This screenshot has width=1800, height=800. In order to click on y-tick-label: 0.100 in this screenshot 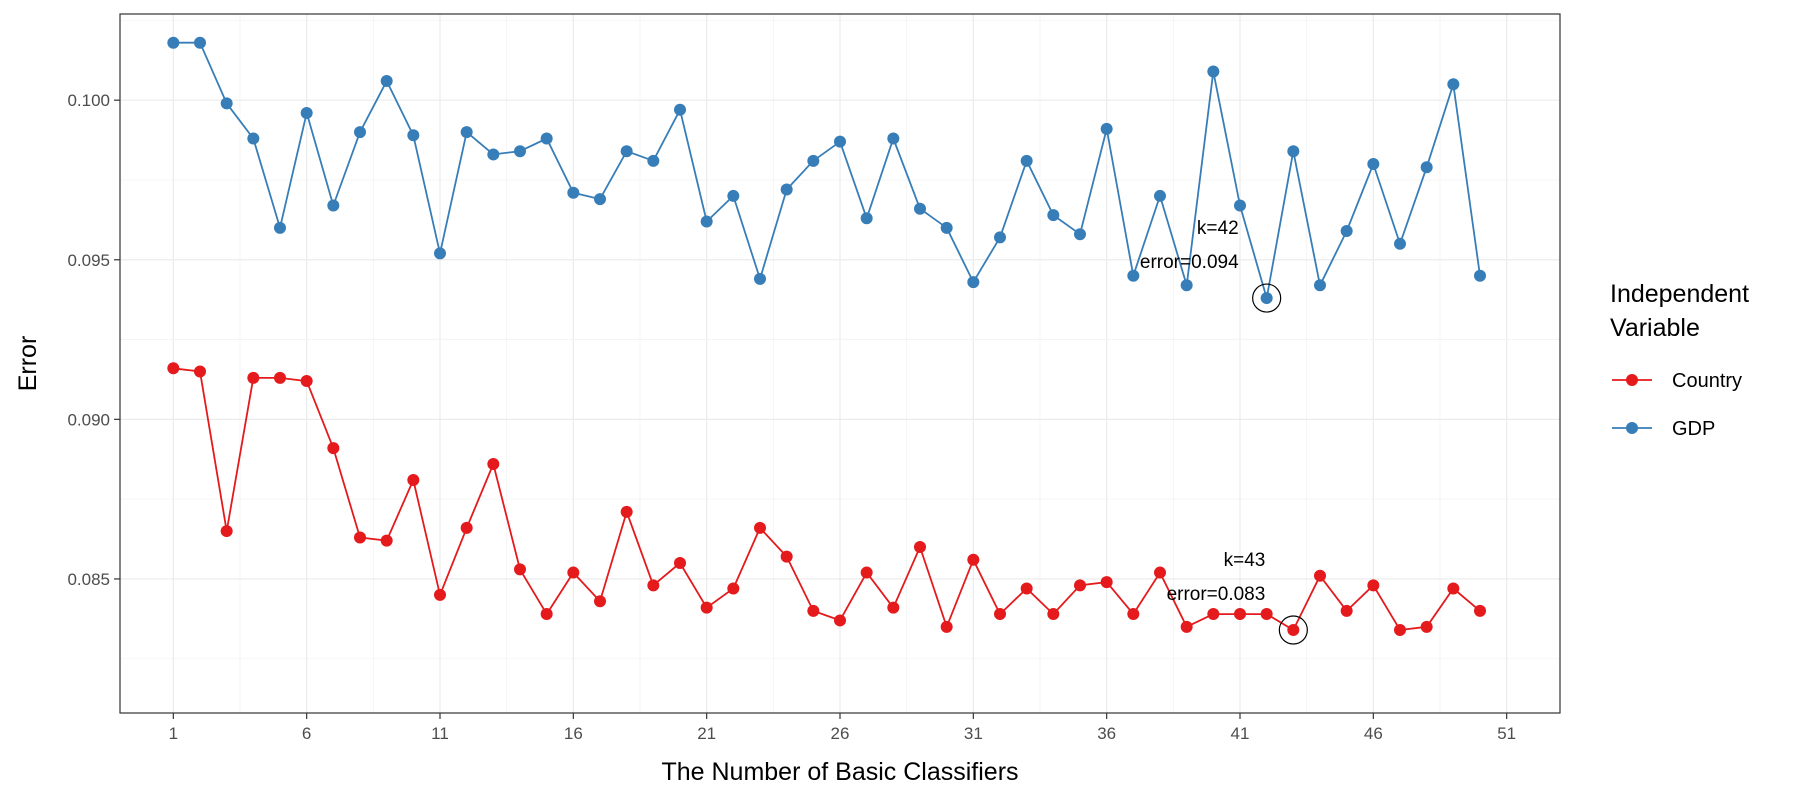, I will do `click(88, 100)`.